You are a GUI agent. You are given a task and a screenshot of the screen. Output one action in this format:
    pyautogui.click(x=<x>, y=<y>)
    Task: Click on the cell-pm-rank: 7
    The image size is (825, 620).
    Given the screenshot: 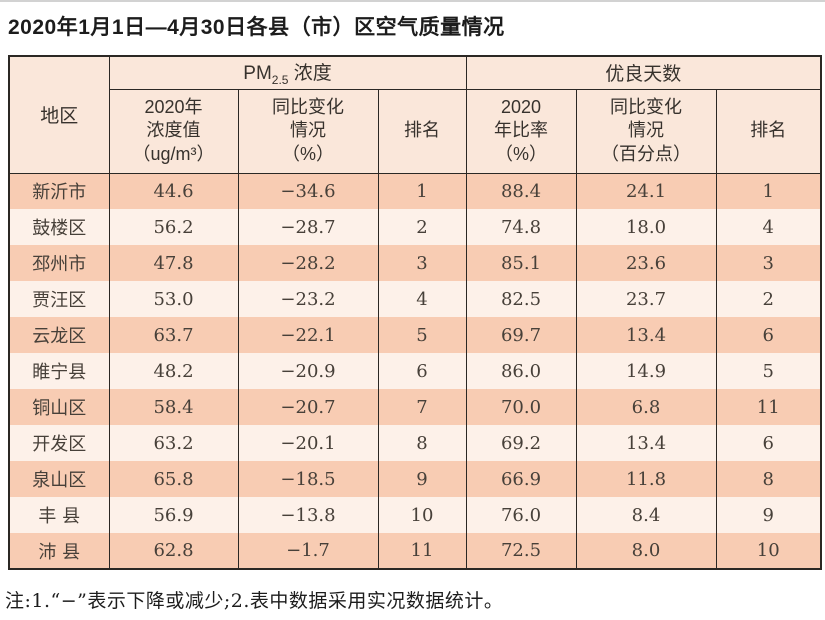 What is the action you would take?
    pyautogui.click(x=422, y=407)
    